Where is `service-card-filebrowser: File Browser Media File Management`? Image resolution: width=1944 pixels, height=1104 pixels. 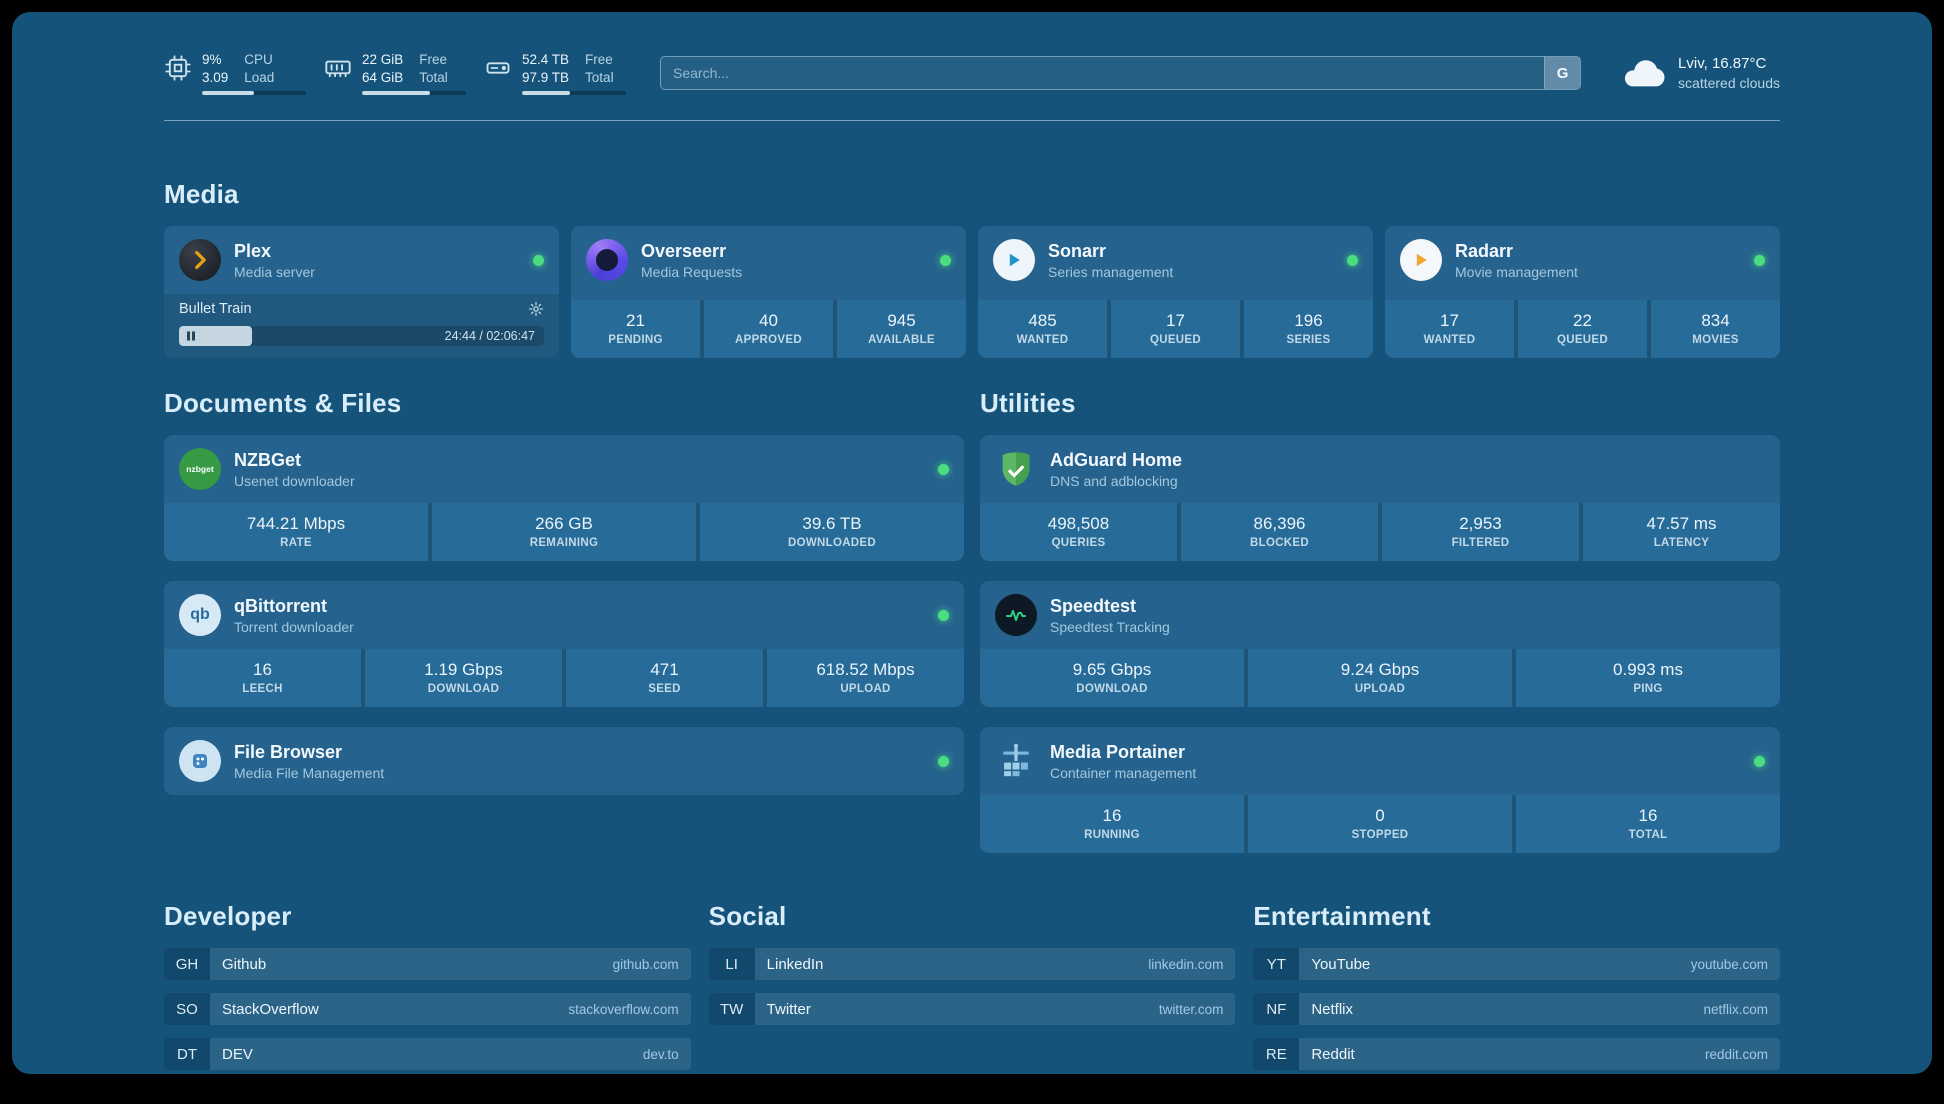 service-card-filebrowser: File Browser Media File Management is located at coordinates (564, 761).